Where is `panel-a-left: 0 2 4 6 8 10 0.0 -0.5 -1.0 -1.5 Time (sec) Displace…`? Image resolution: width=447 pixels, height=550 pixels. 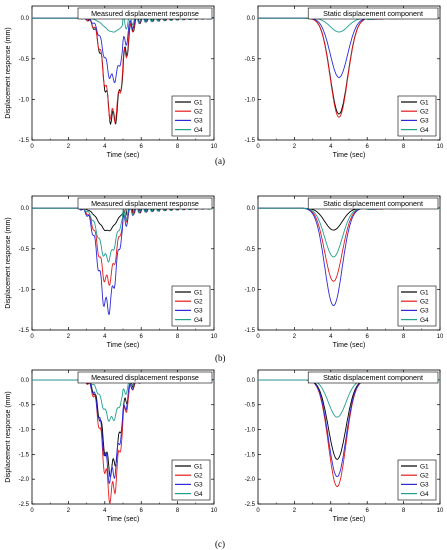
panel-a-left: 0 2 4 6 8 10 0.0 -0.5 -1.0 -1.5 Time (sec) Displace… is located at coordinates (111, 82).